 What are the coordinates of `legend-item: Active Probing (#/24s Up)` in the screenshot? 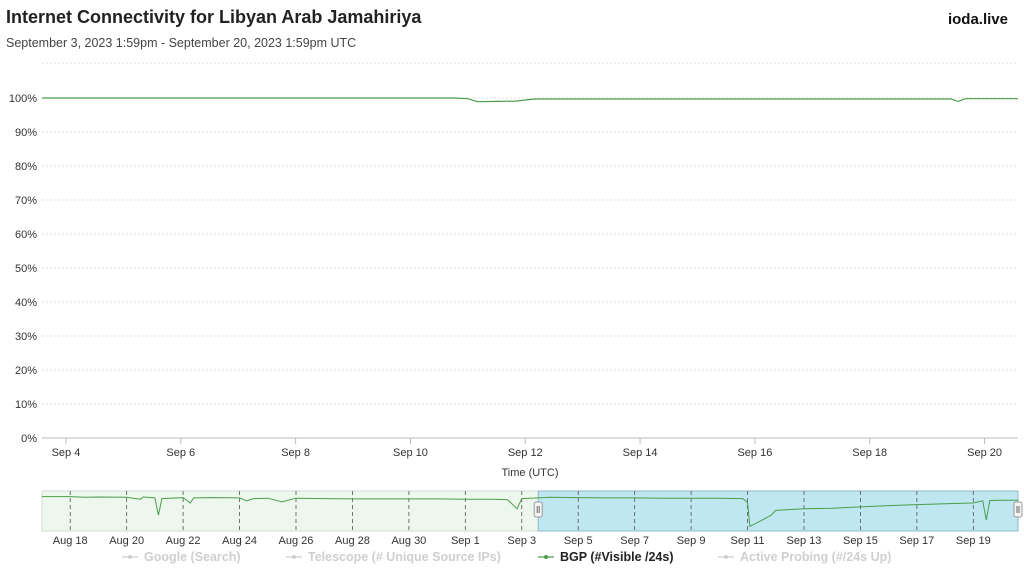 It's located at (804, 557).